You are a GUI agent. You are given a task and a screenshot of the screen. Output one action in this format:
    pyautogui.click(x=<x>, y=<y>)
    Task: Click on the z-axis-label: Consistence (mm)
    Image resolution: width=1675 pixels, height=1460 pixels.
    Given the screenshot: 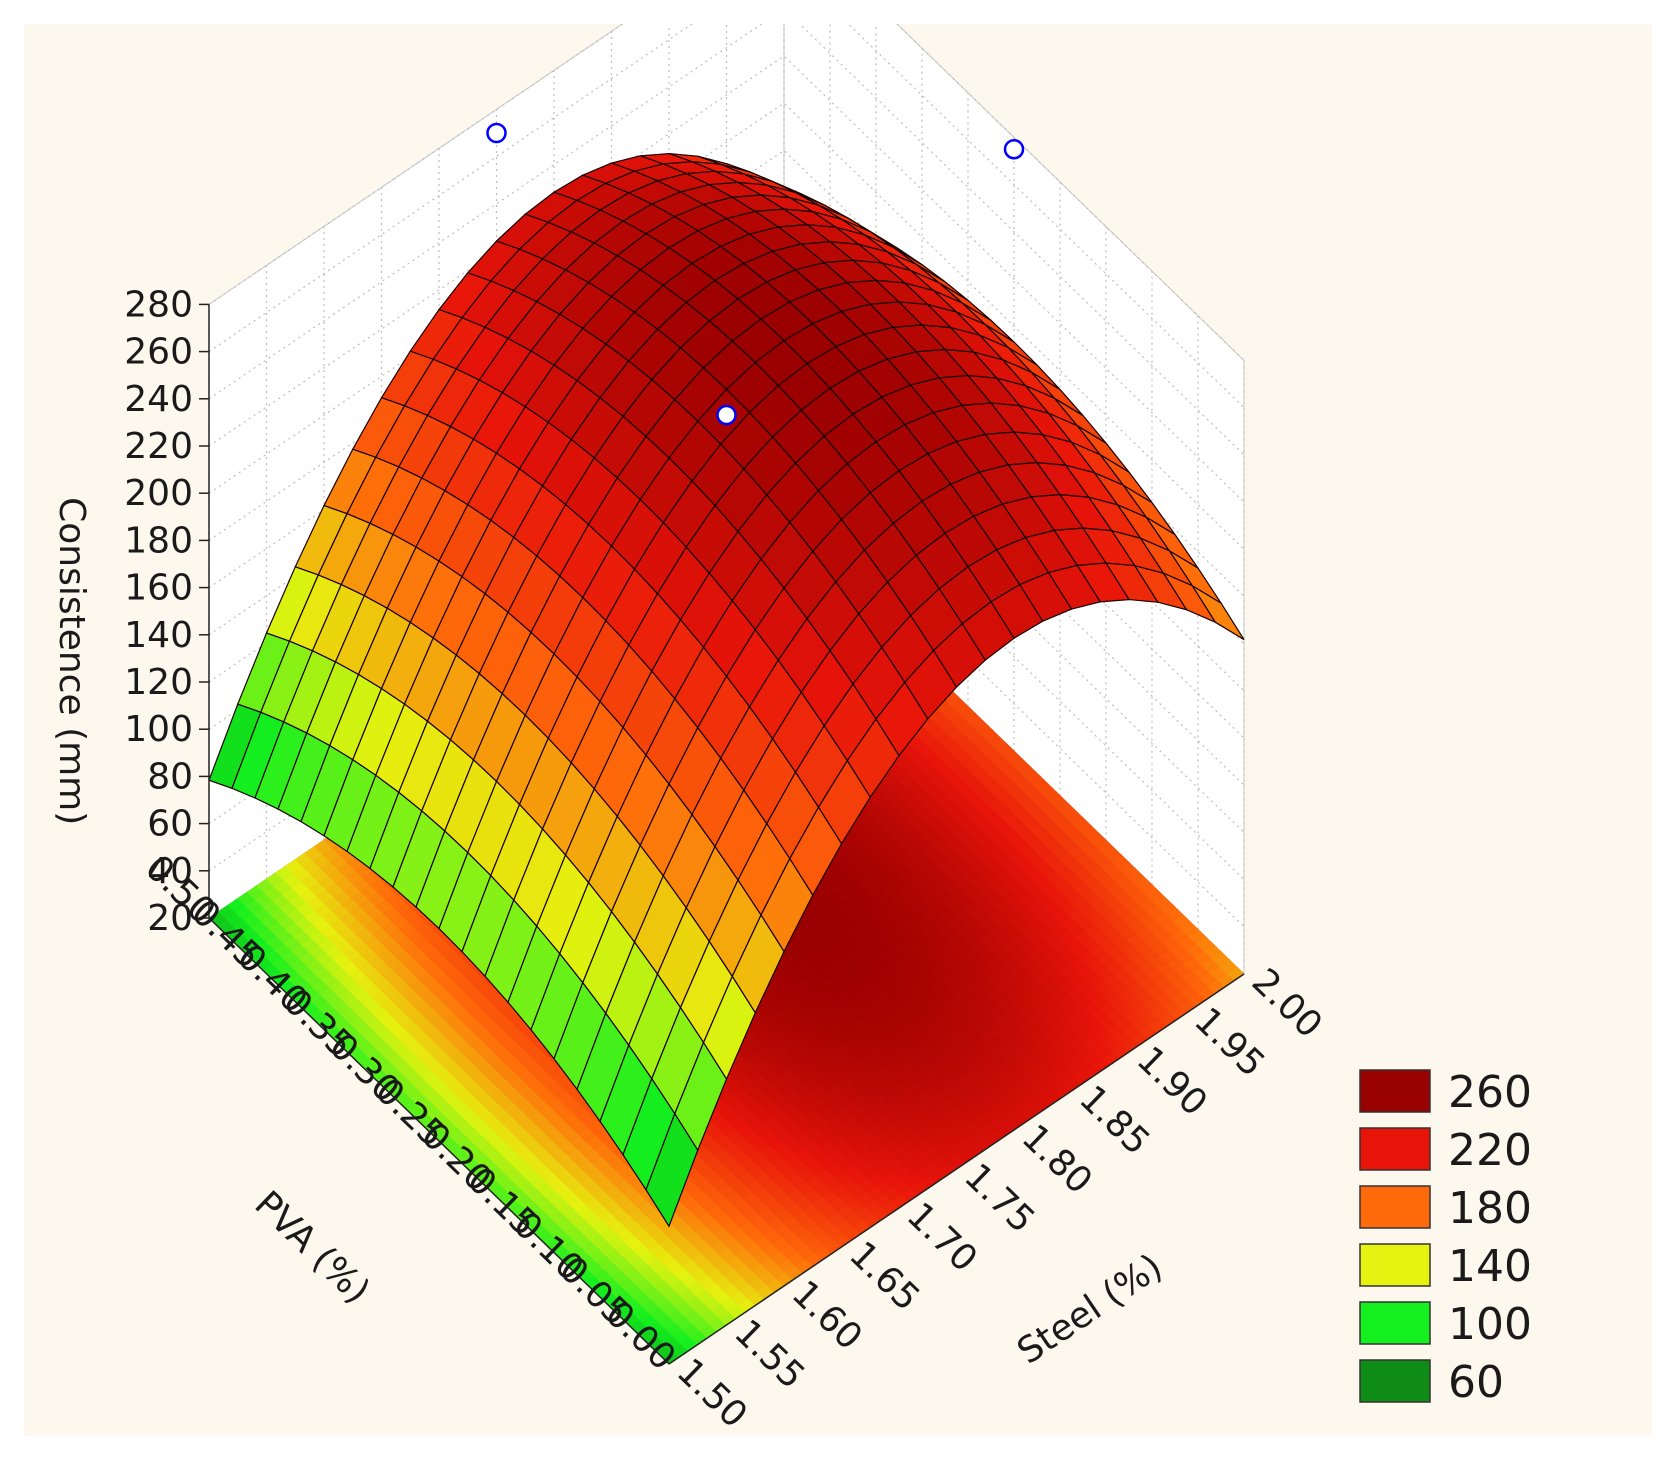 What is the action you would take?
    pyautogui.click(x=71, y=661)
    